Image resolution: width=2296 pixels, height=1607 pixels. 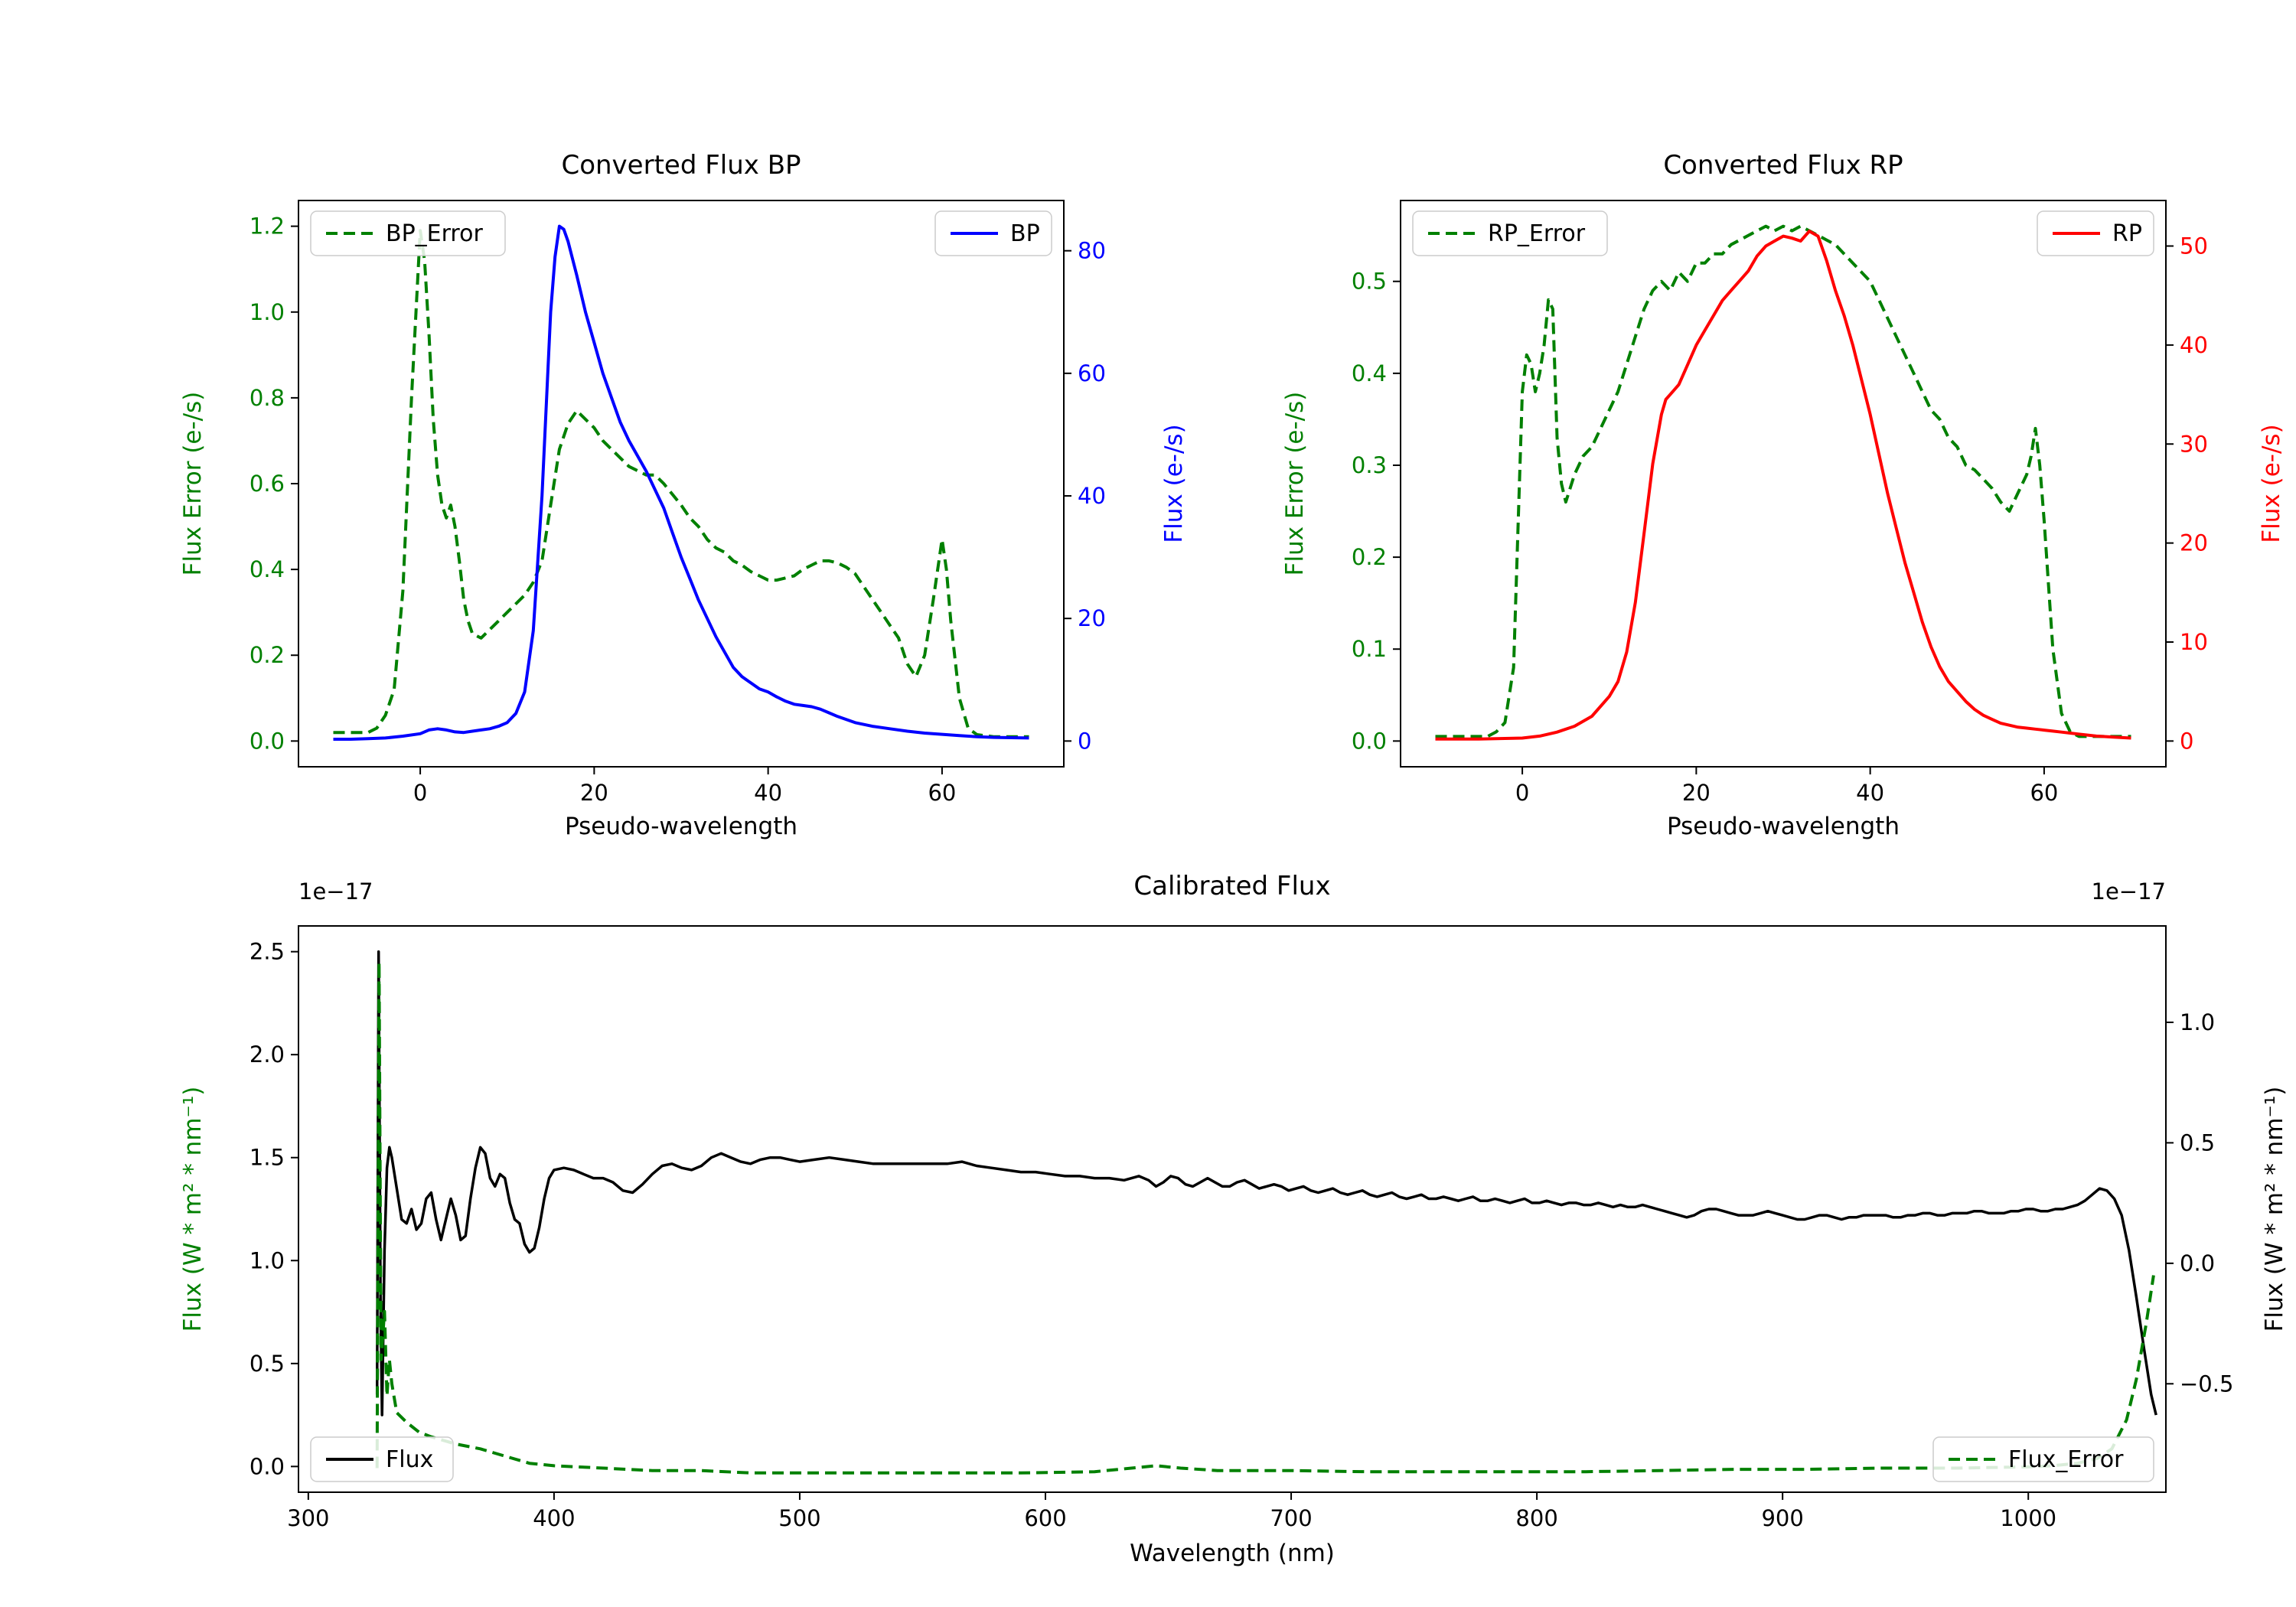 What do you see at coordinates (2194, 543) in the screenshot?
I see `rp-right-tick-label: 20` at bounding box center [2194, 543].